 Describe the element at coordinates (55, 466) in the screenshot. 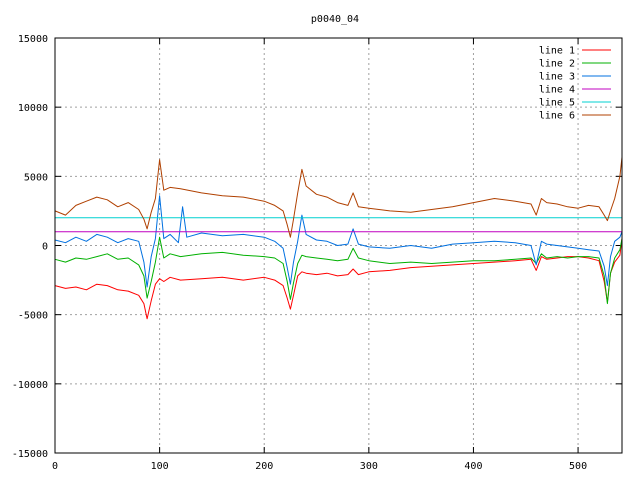

I see `x-tick-label-0: 0` at that location.